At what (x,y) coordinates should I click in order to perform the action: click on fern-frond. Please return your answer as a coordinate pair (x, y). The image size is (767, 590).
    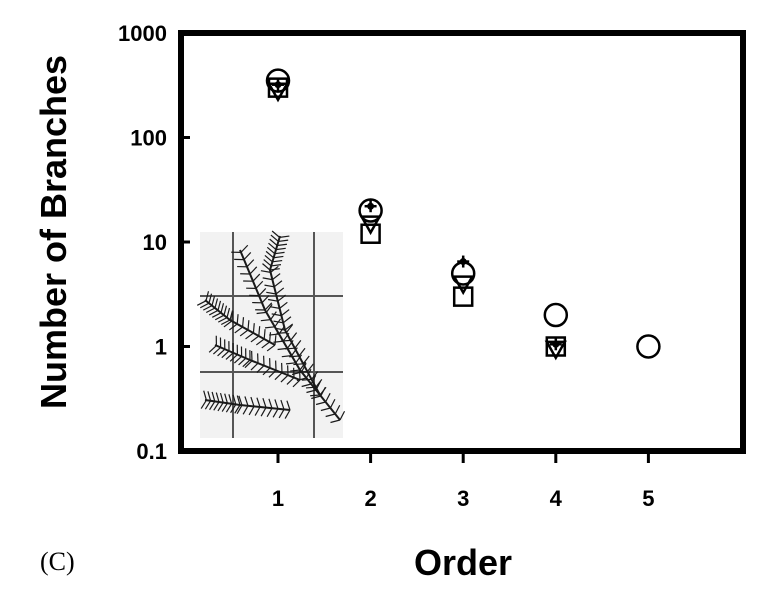
    Looking at the image, I should click on (271, 327).